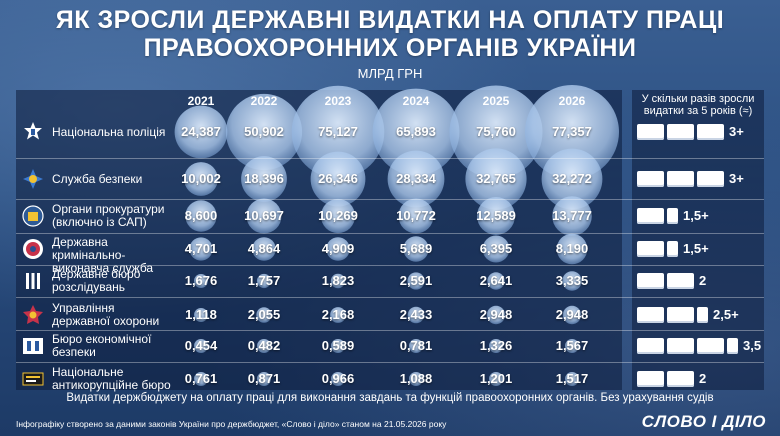  Describe the element at coordinates (116, 255) in the screenshot. I see `org-name: Державна кримінально-виконавча служба` at that location.